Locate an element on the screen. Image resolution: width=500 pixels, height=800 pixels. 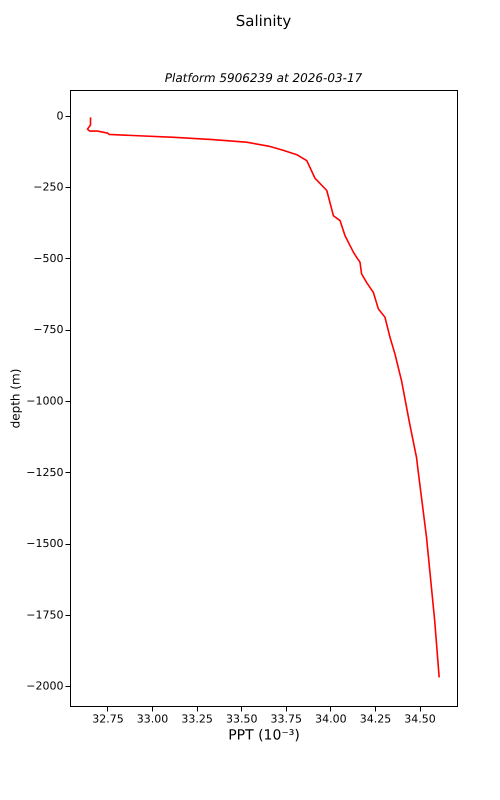
y-tick-label: −1000 is located at coordinates (45, 401).